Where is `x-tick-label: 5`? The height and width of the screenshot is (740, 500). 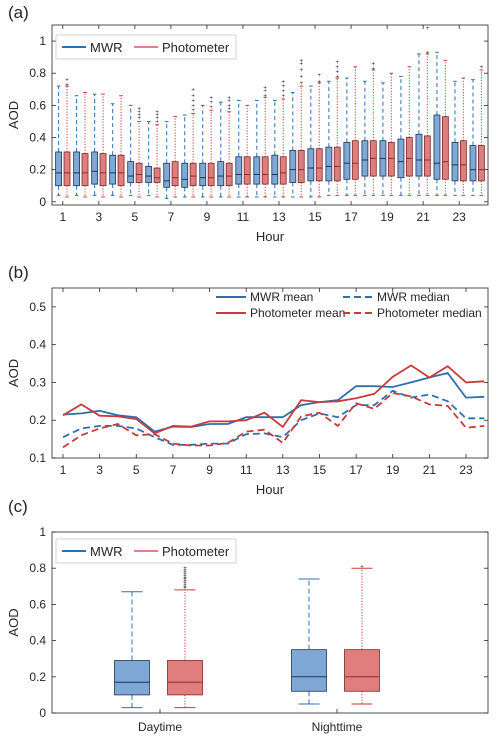 x-tick-label: 5 is located at coordinates (136, 470).